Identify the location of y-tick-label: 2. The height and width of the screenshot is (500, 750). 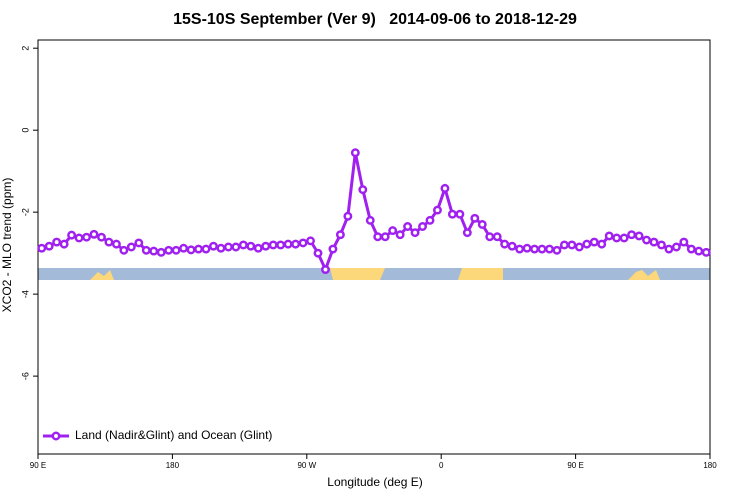
(25, 48).